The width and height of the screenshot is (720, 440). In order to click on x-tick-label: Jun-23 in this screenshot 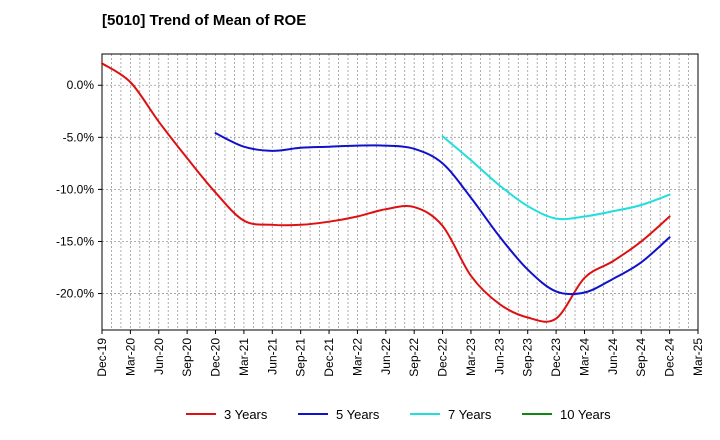, I will do `click(499, 356)`.